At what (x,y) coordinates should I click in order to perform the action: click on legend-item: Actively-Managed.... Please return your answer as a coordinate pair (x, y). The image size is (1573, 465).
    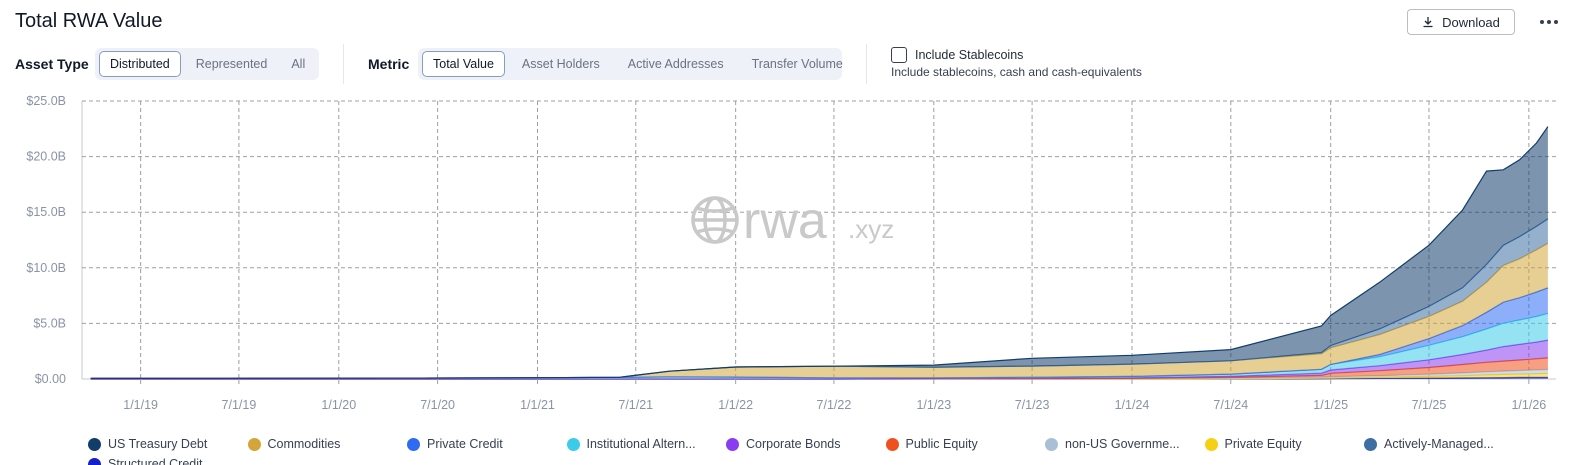
    Looking at the image, I should click on (1444, 444).